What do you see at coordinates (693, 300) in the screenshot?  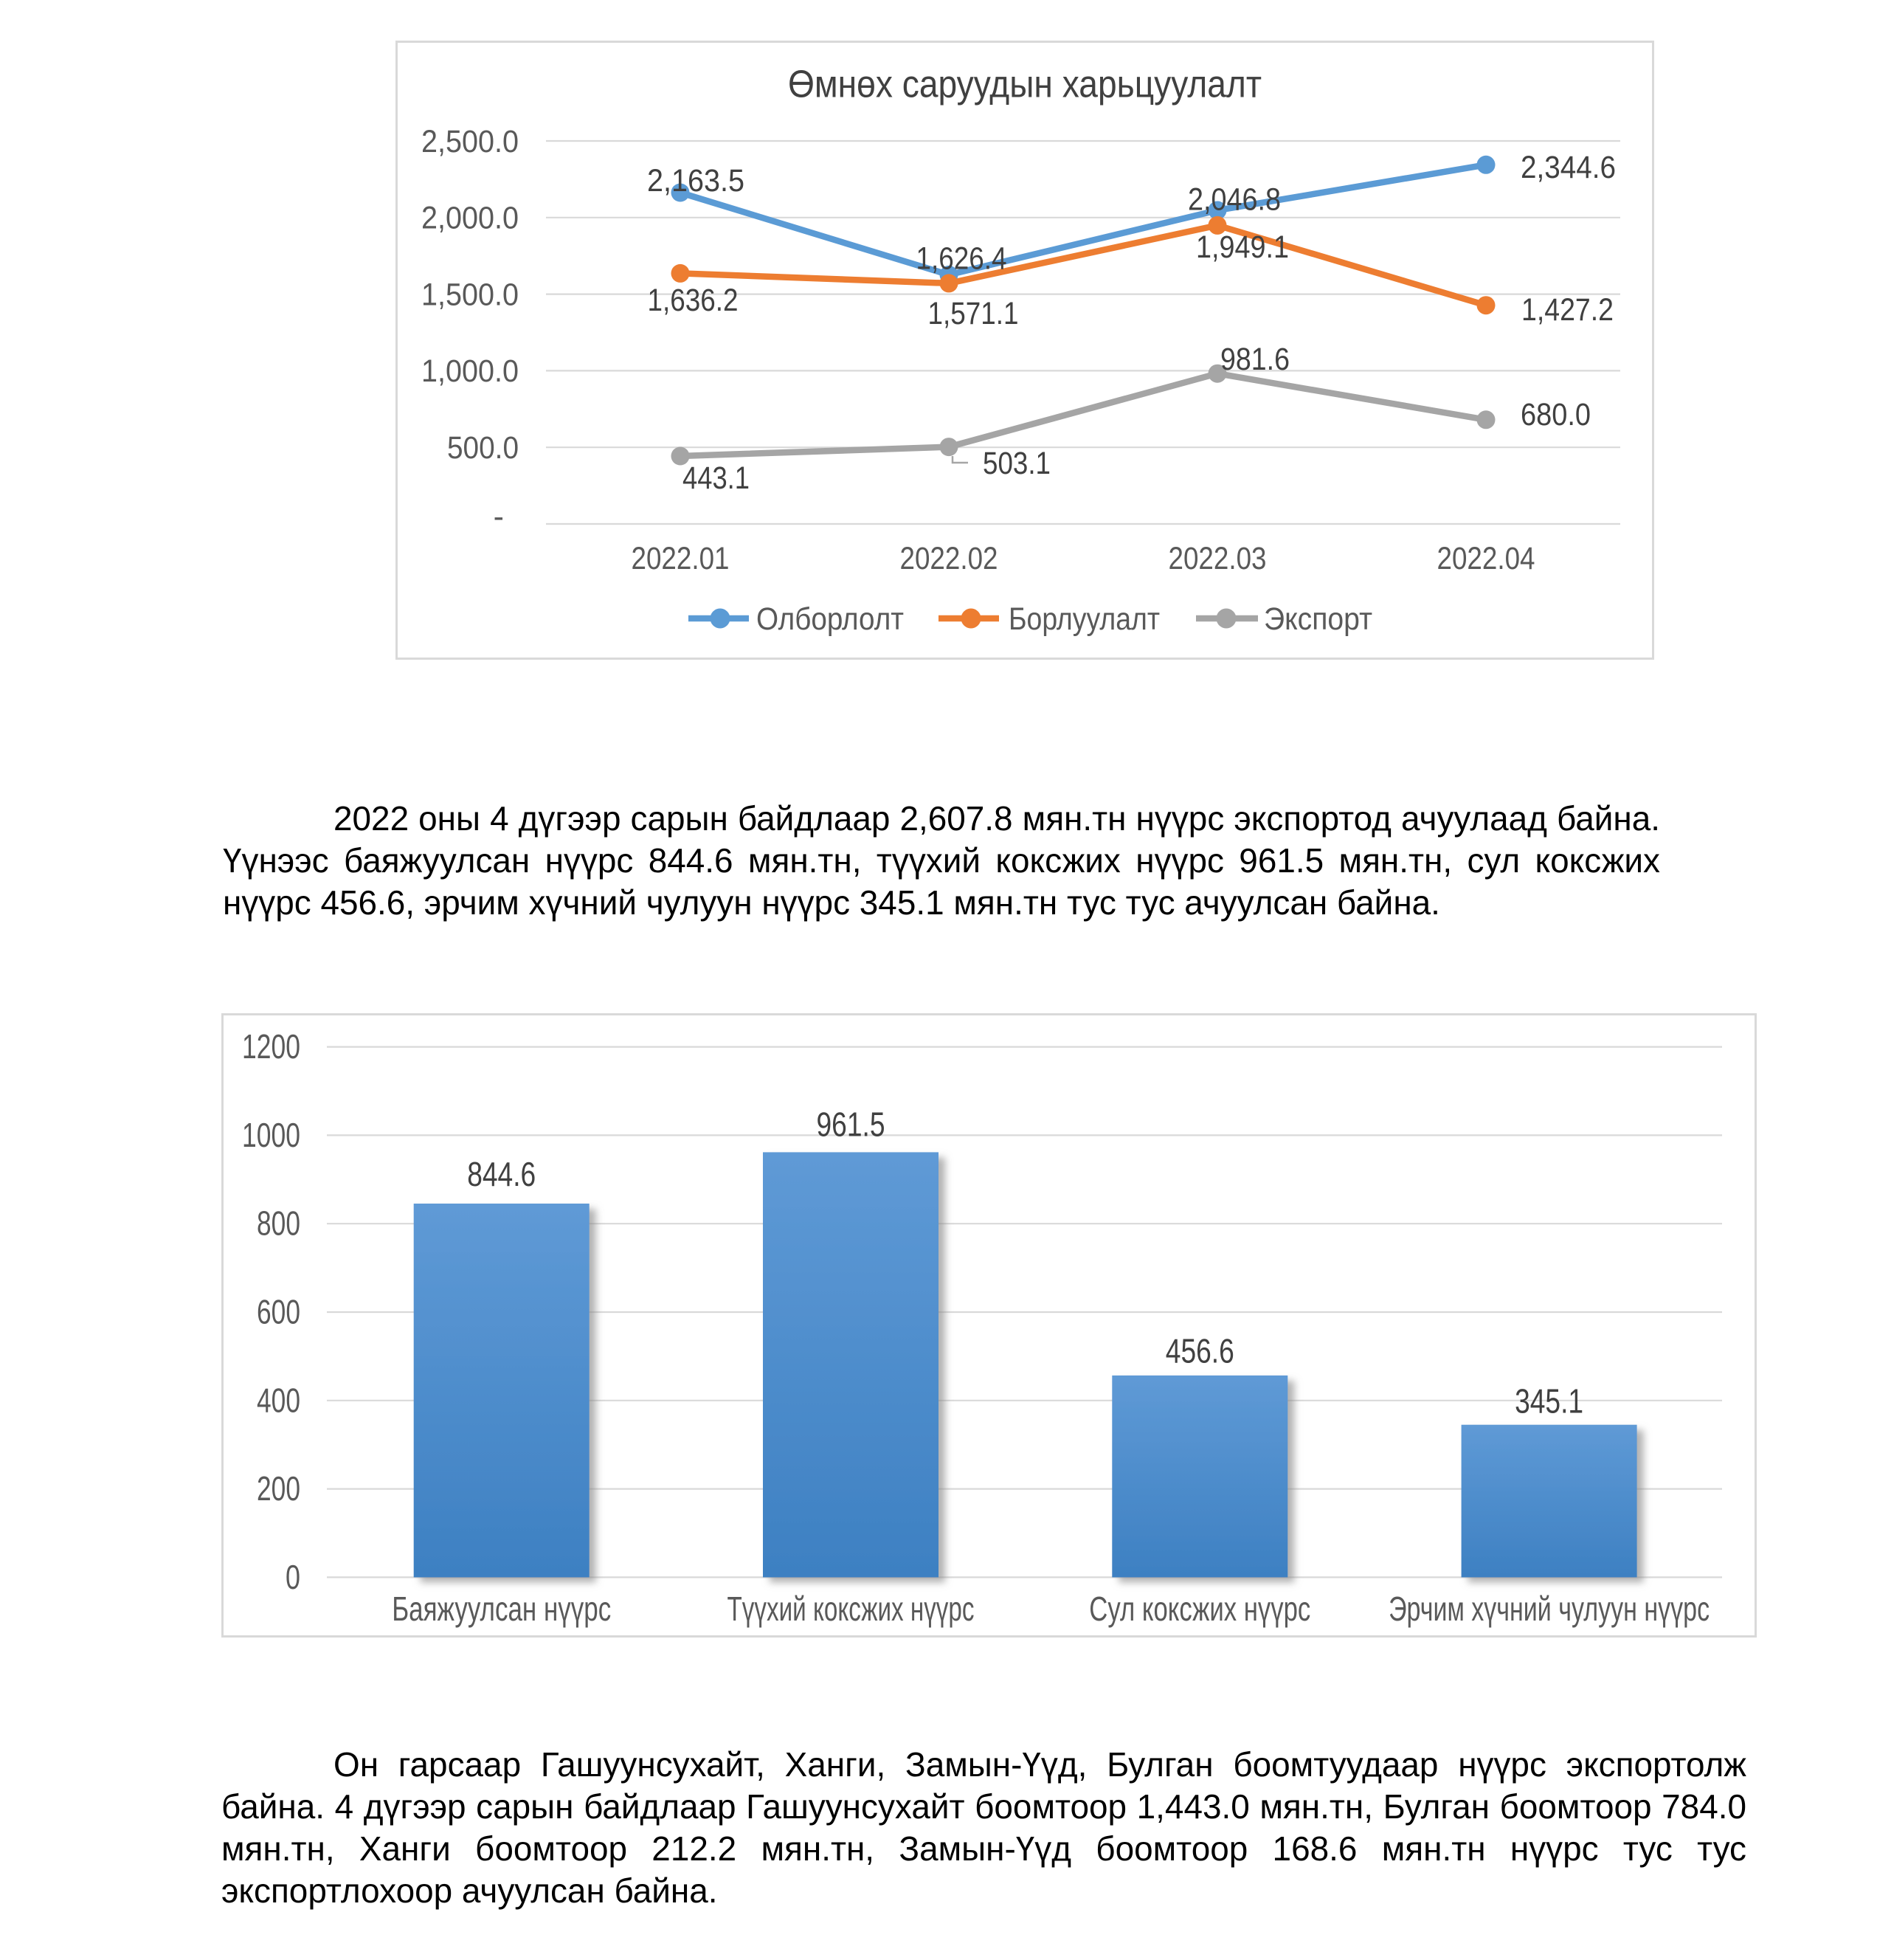 I see `svg-text: 1,636.2` at bounding box center [693, 300].